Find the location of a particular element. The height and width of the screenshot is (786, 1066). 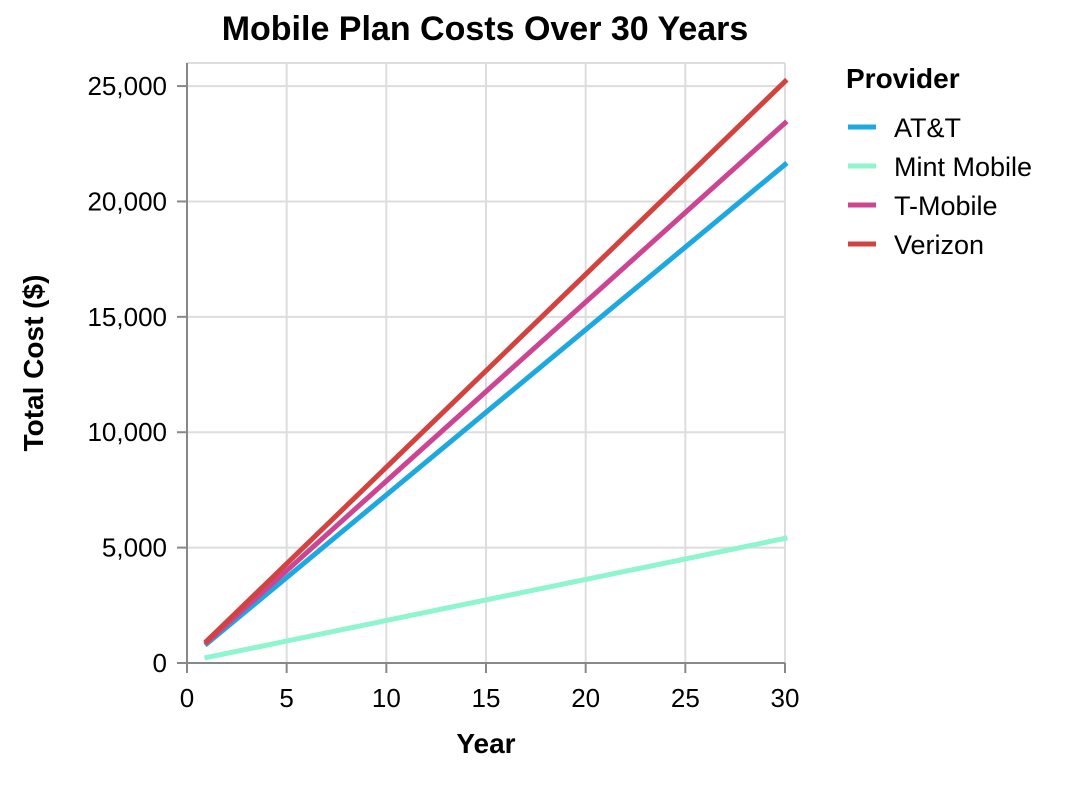

y-tick-label: 10,000 is located at coordinates (127, 432).